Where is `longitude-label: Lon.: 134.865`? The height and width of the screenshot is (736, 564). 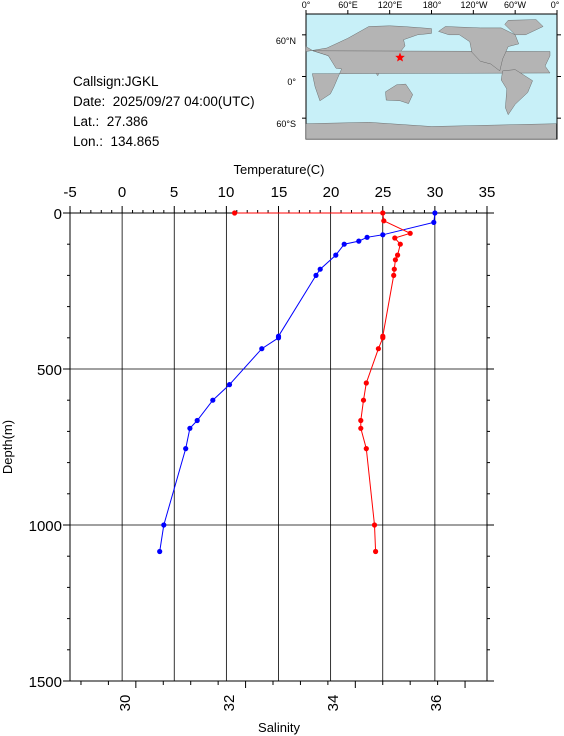 longitude-label: Lon.: 134.865 is located at coordinates (116, 141).